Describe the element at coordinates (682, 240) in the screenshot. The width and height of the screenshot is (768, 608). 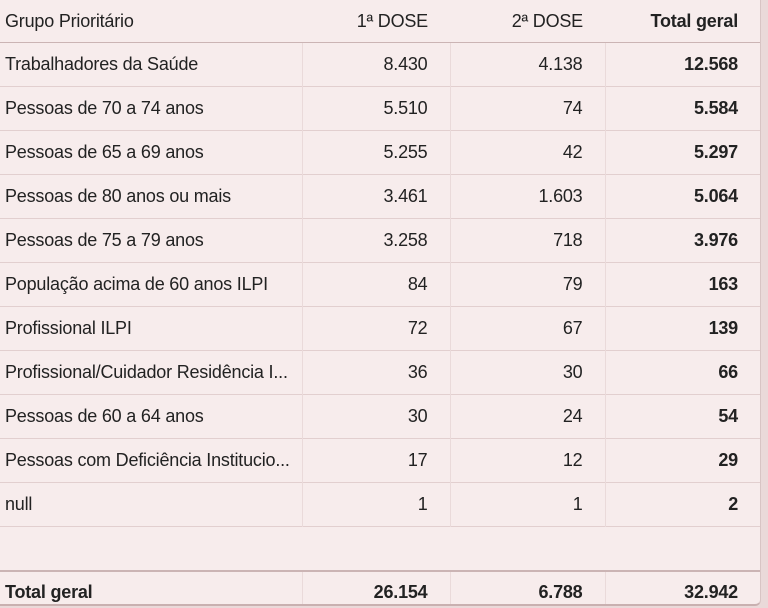
I see `row-total: 3.976` at that location.